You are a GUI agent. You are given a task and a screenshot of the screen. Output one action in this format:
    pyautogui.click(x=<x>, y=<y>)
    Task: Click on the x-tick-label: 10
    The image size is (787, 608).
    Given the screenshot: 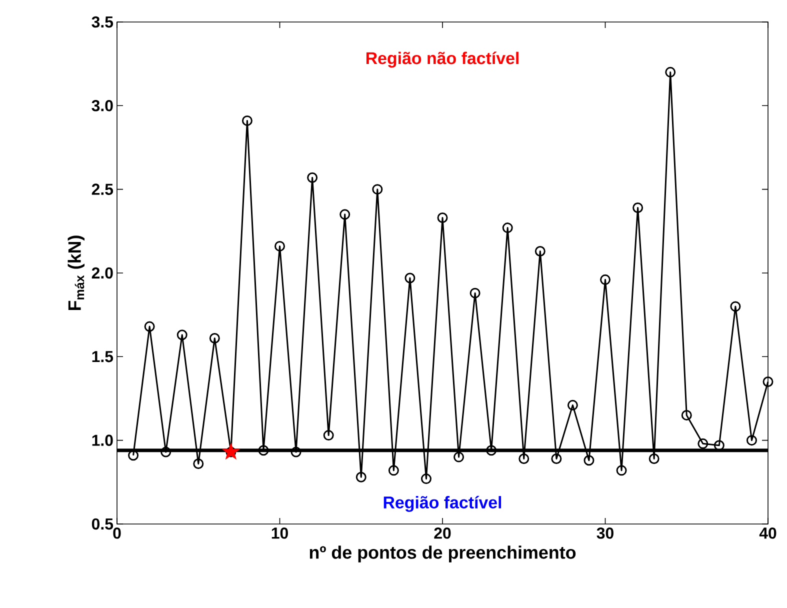 What is the action you would take?
    pyautogui.click(x=280, y=533)
    